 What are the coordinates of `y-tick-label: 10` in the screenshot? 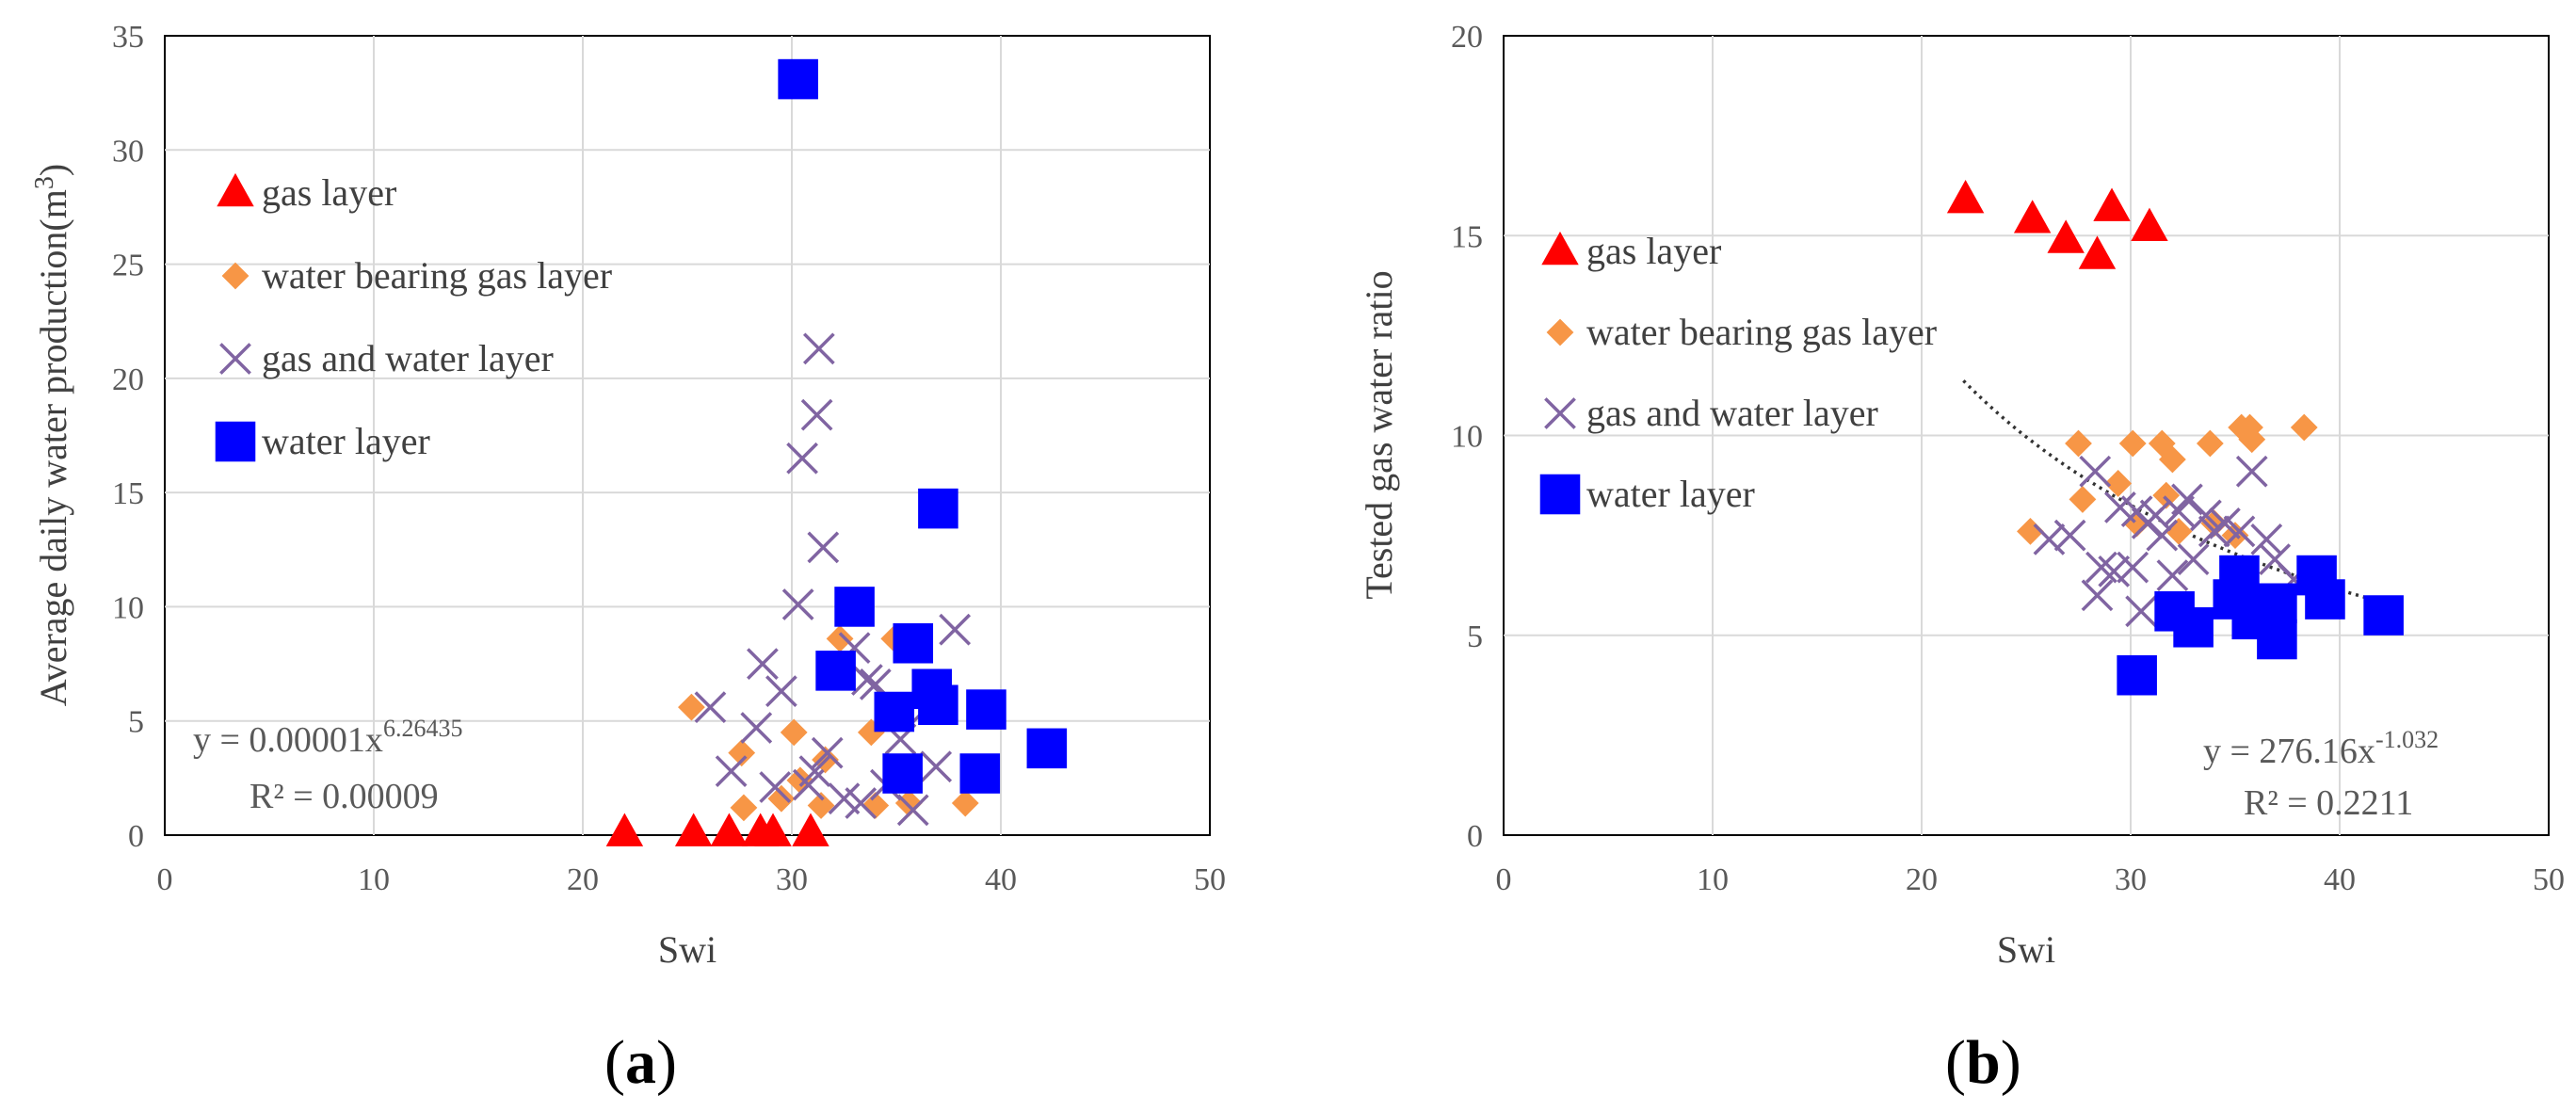 It's located at (128, 607).